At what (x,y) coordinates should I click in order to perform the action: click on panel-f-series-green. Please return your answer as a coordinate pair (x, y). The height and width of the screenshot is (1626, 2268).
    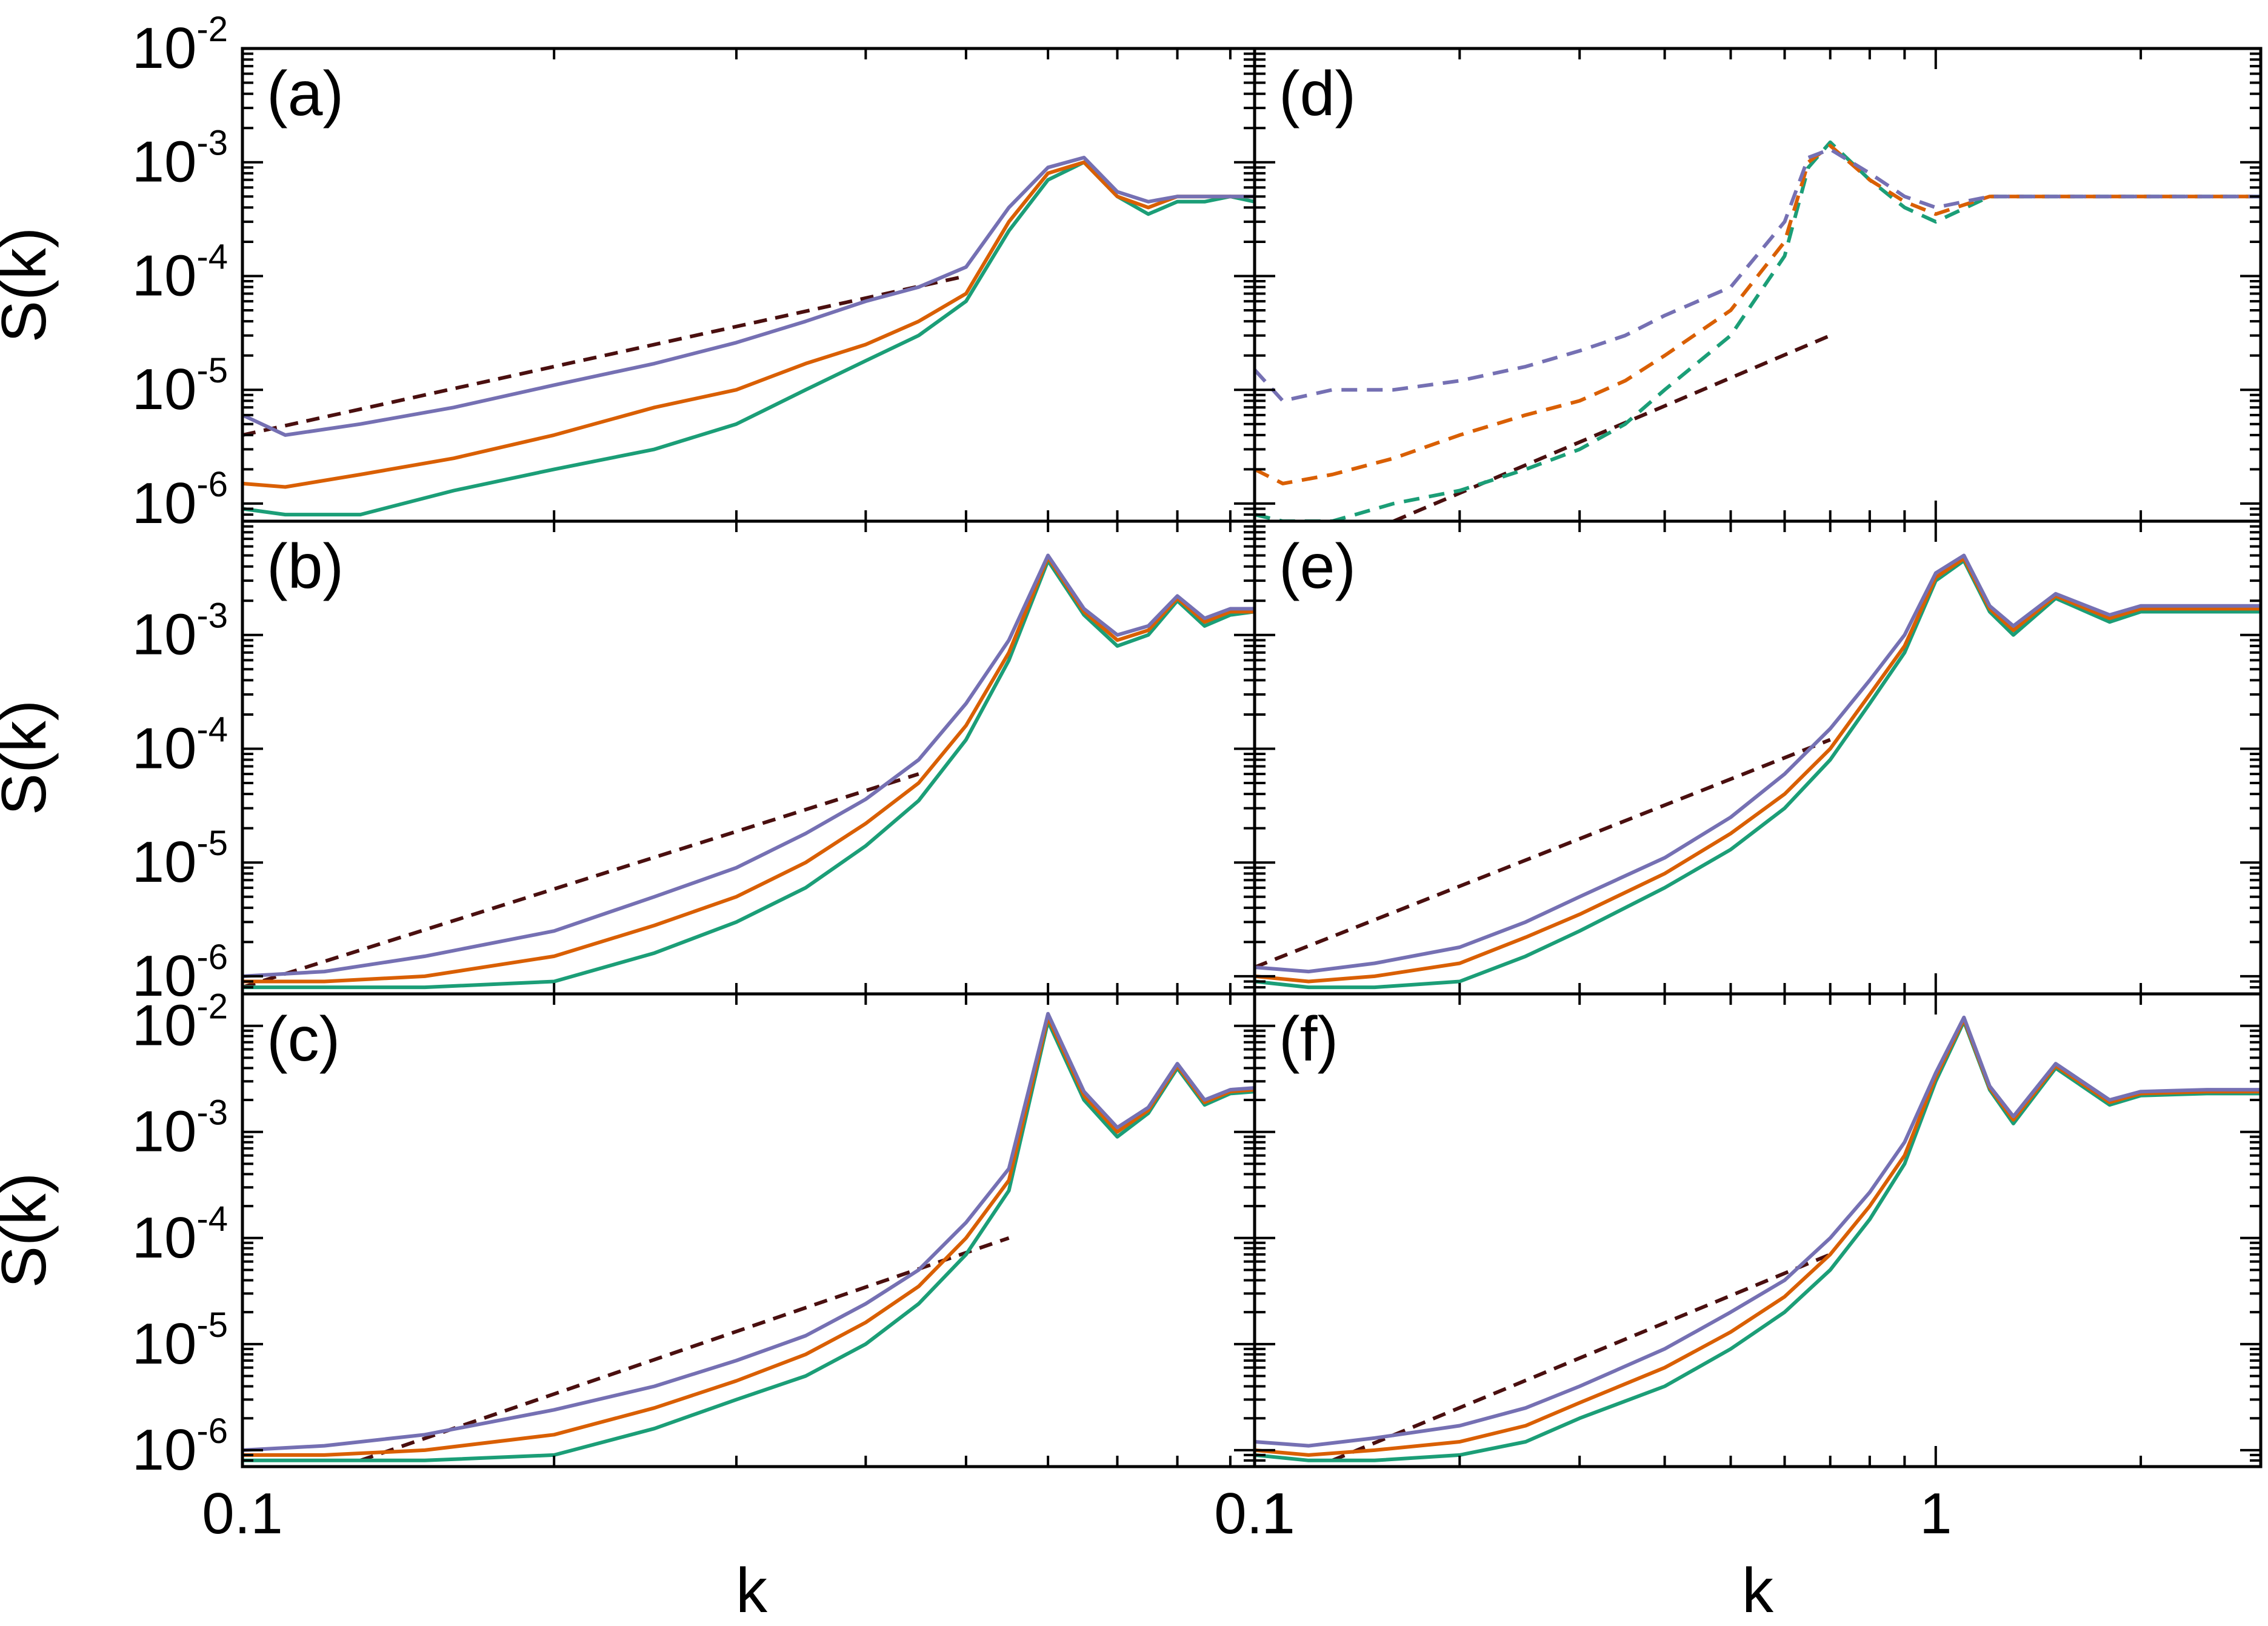
    Looking at the image, I should click on (1758, 1240).